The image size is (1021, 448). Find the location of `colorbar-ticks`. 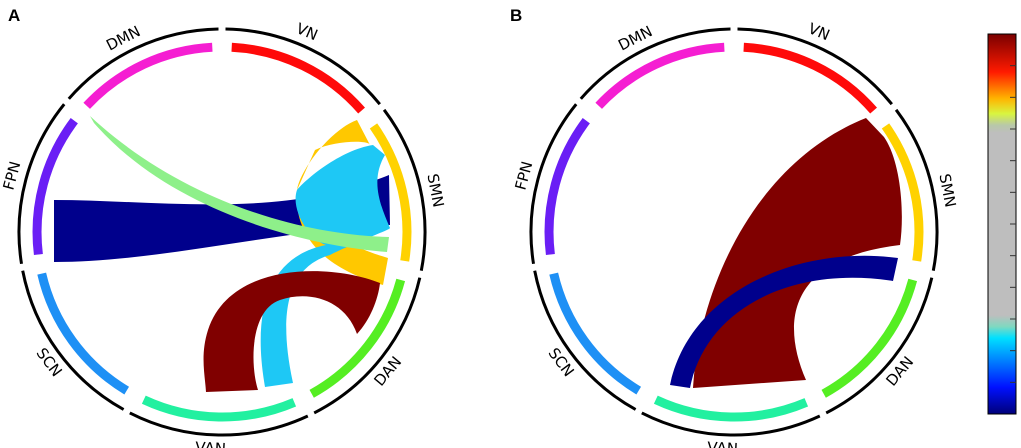

colorbar-ticks is located at coordinates (1013, 224).